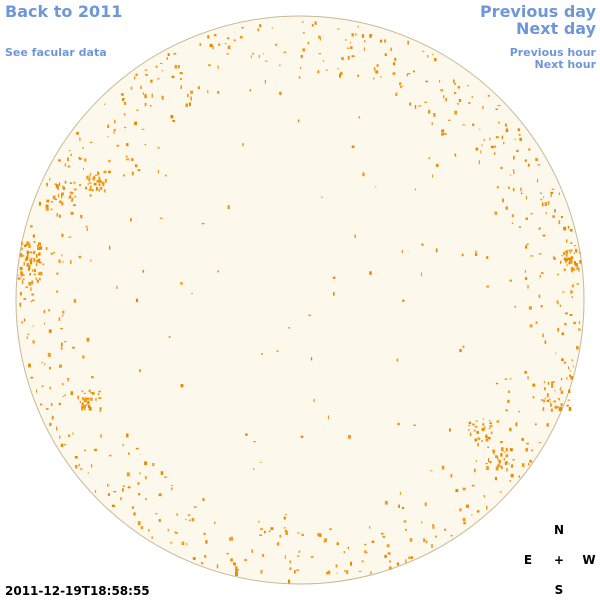 The height and width of the screenshot is (600, 600). I want to click on next-day-link: Next day, so click(556, 28).